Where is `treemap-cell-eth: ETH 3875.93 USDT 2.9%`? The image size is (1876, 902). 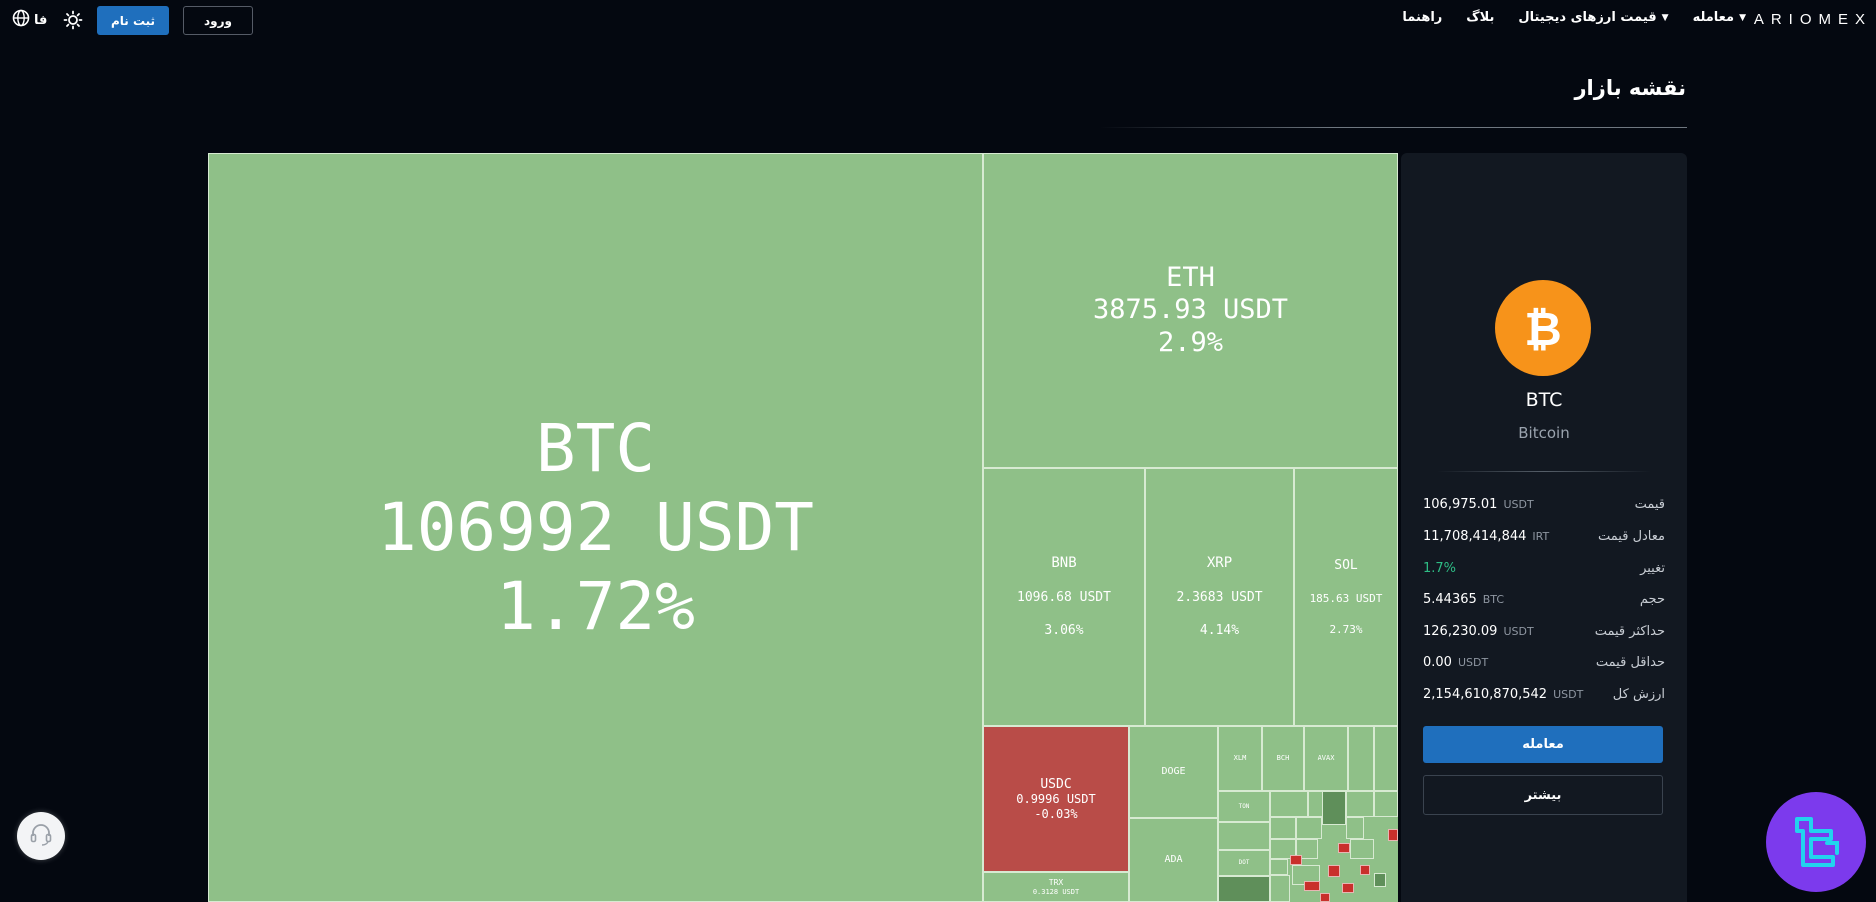
treemap-cell-eth: ETH 3875.93 USDT 2.9% is located at coordinates (1190, 310).